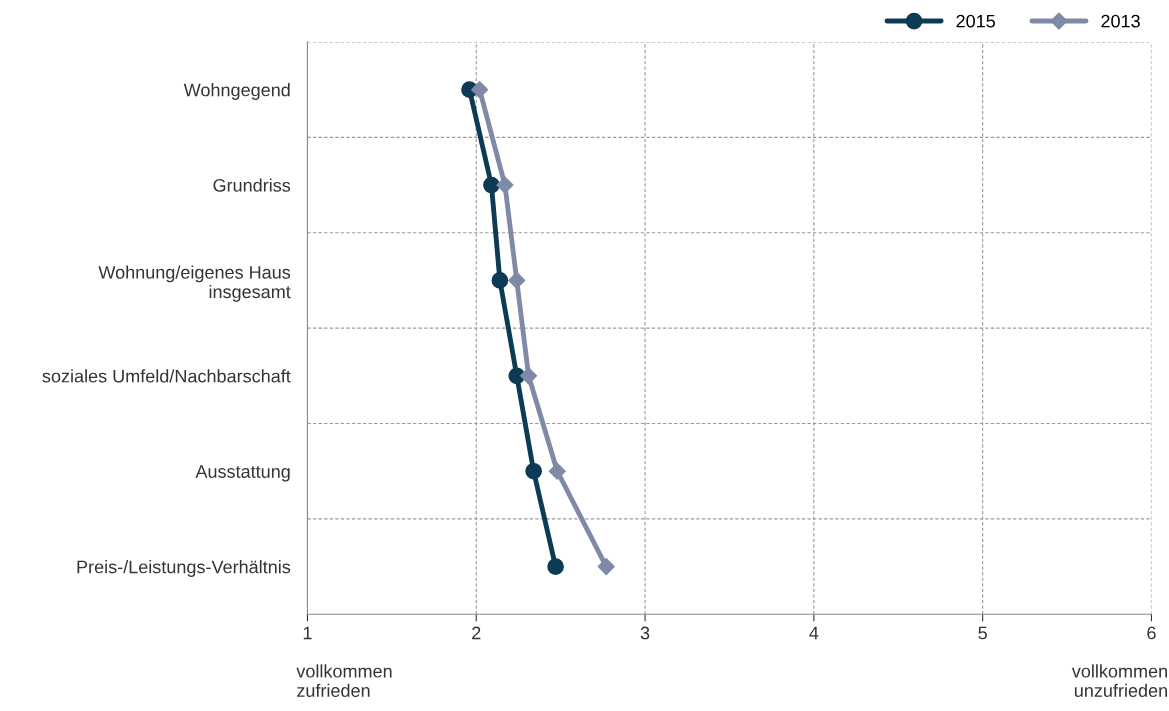 The height and width of the screenshot is (711, 1169). I want to click on x-tick-label: 6, so click(1151, 633).